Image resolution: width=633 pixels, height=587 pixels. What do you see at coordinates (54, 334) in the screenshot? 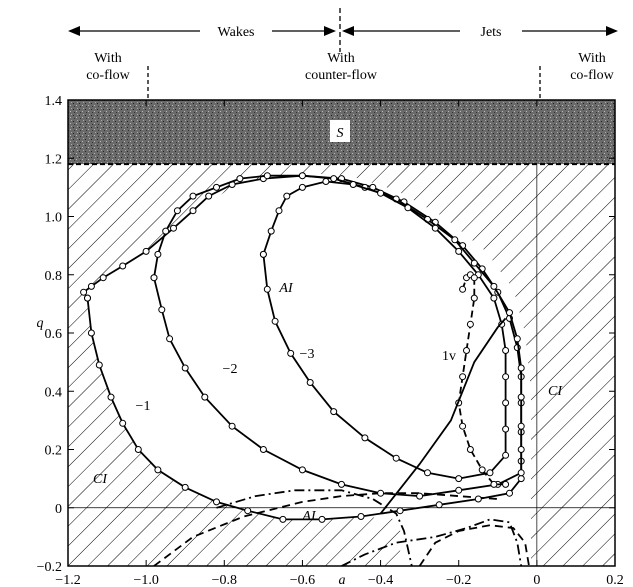
I see `y-tick-label: 0.6` at bounding box center [54, 334].